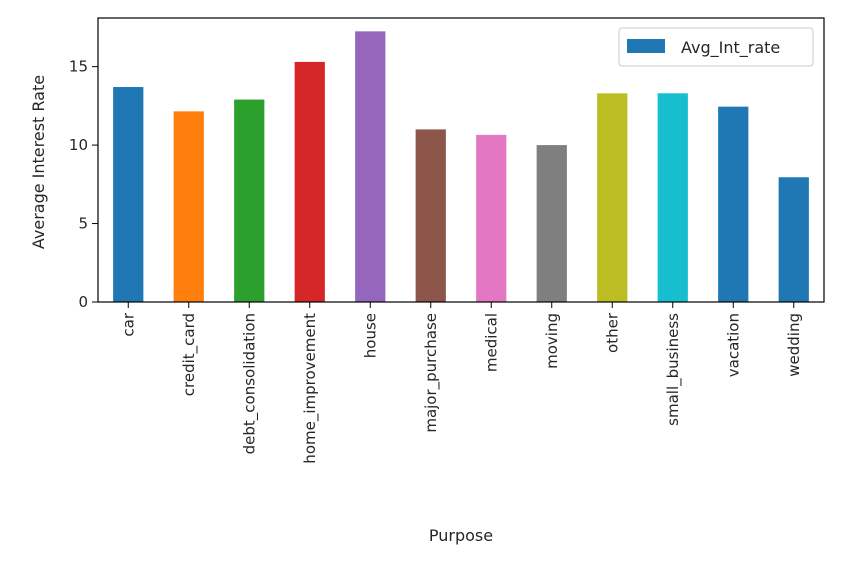 This screenshot has width=862, height=566. I want to click on x-tick-label: car, so click(128, 324).